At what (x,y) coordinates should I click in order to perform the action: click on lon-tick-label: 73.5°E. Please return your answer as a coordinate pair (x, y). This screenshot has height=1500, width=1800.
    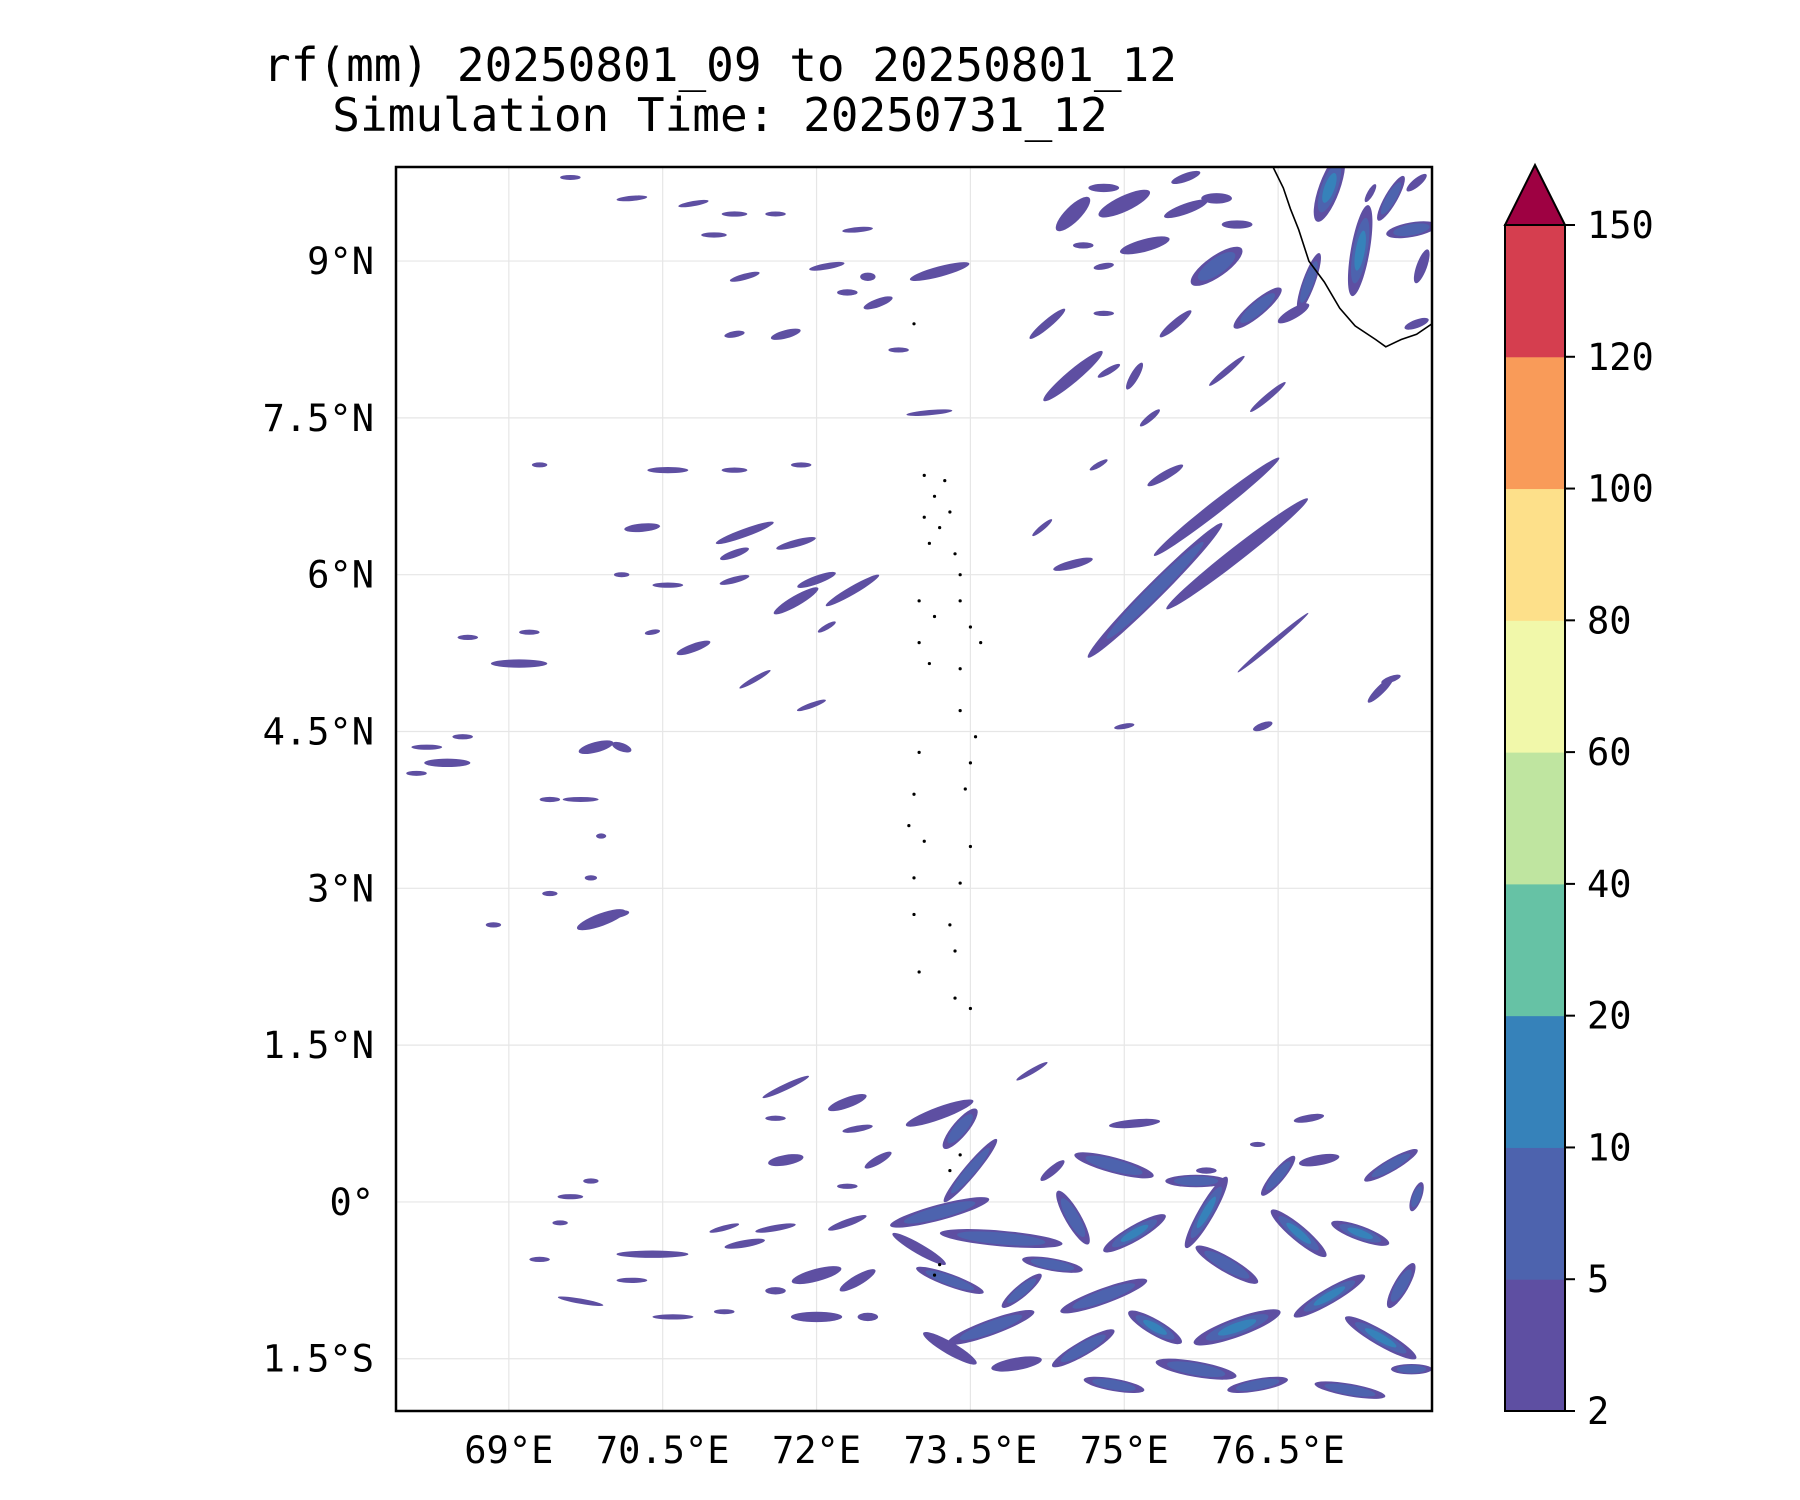
    Looking at the image, I should click on (971, 1450).